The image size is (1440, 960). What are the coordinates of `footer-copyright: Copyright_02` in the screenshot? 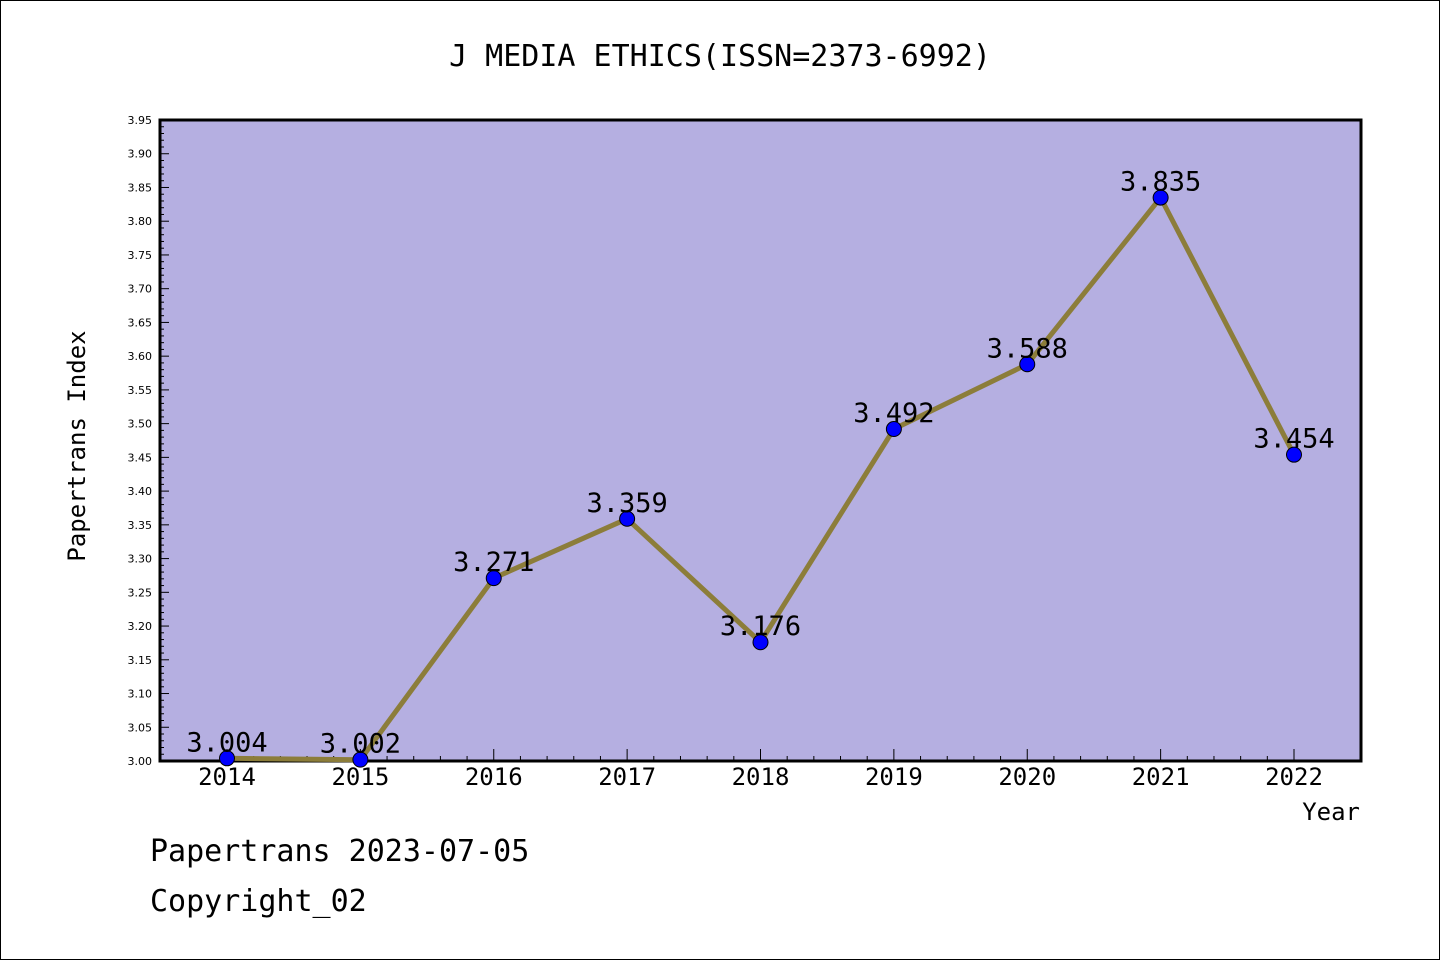 It's located at (258, 901).